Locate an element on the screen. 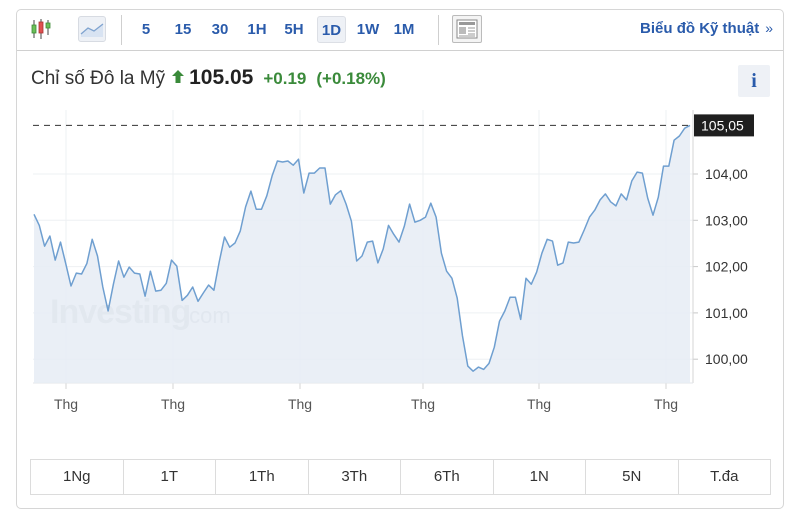 Image resolution: width=800 pixels, height=525 pixels. range-max: T.đa is located at coordinates (724, 476).